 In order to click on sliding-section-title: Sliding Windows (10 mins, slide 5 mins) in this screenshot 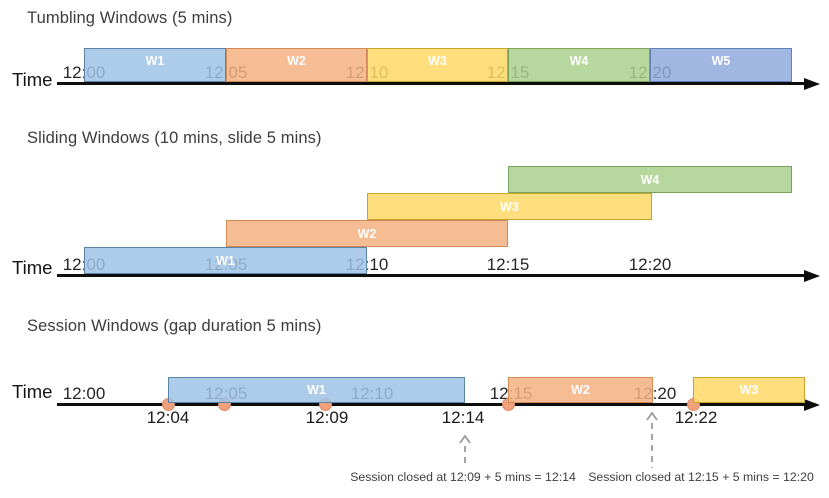, I will do `click(174, 138)`.